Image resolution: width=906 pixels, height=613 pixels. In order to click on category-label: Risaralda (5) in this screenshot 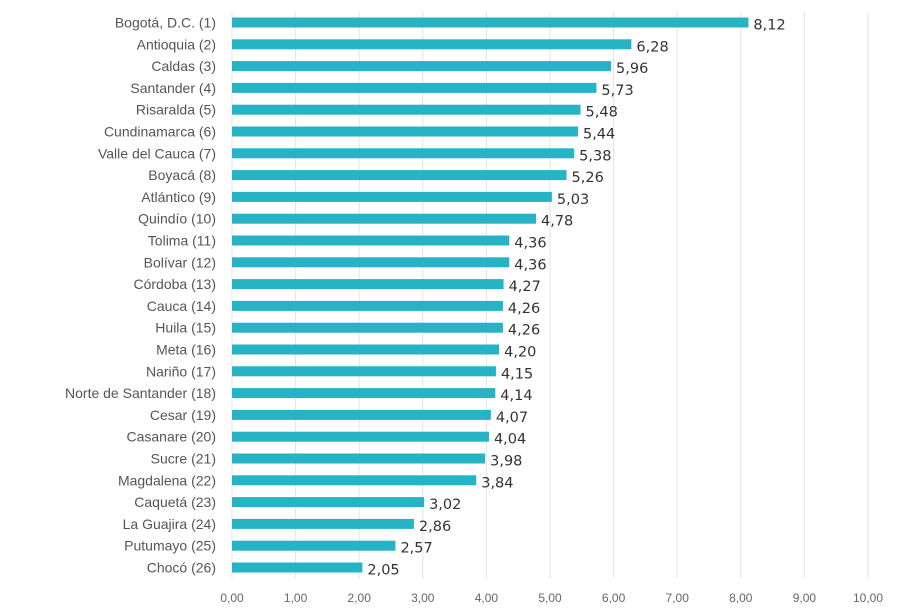, I will do `click(176, 110)`.